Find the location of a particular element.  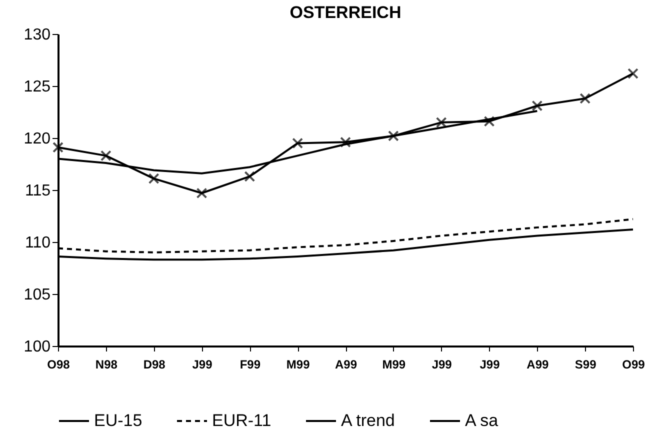

y-tick-label: 115 is located at coordinates (37, 191).